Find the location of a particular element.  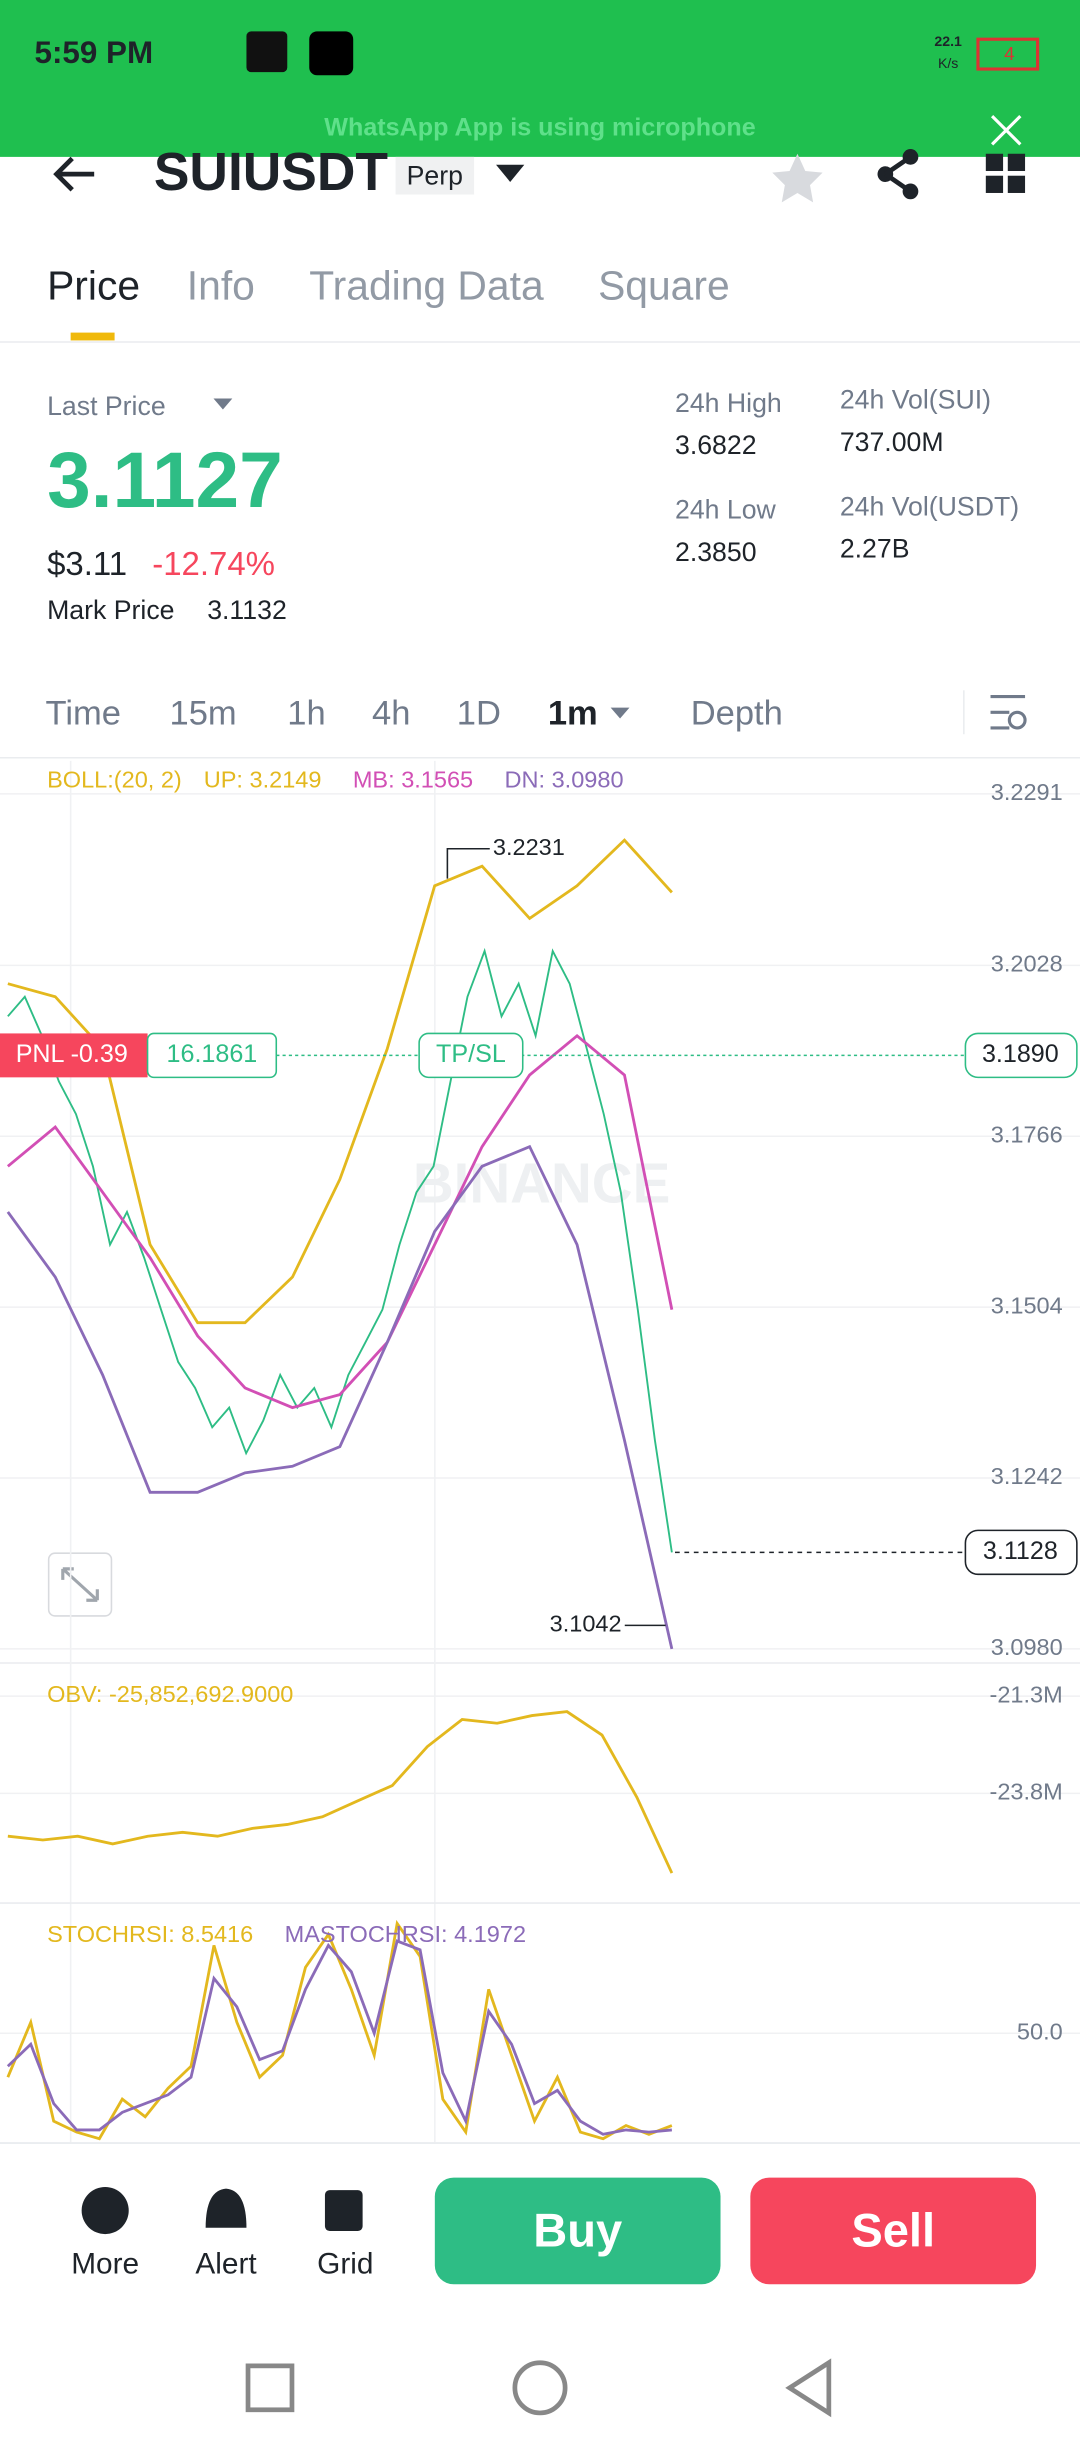

buy-button is located at coordinates (577, 2231).